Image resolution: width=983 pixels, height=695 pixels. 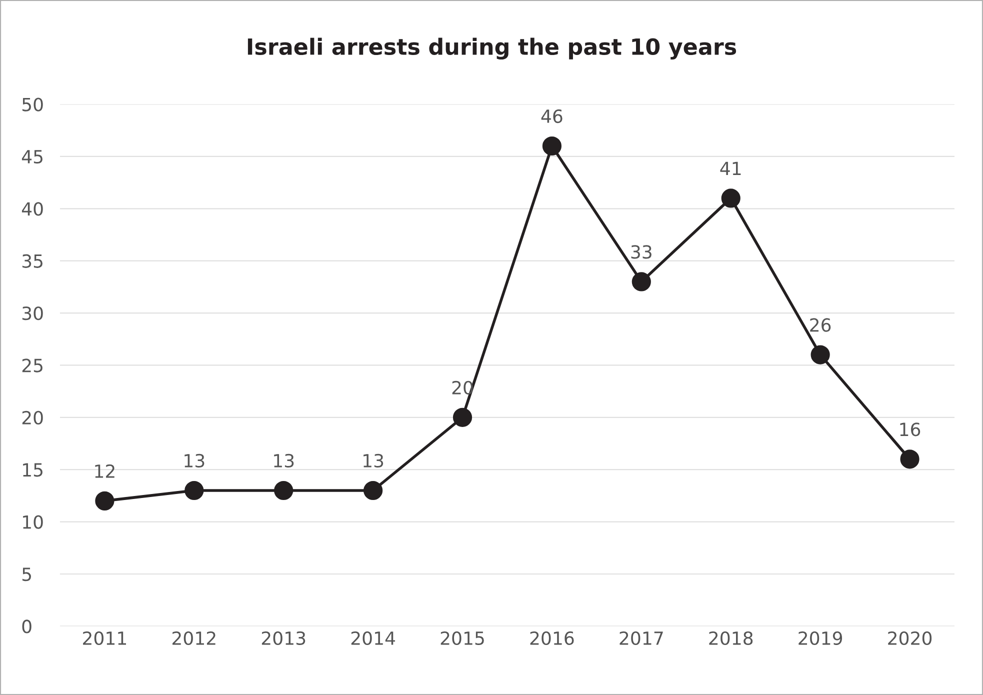 I want to click on y-tick-label: 45, so click(x=32, y=157).